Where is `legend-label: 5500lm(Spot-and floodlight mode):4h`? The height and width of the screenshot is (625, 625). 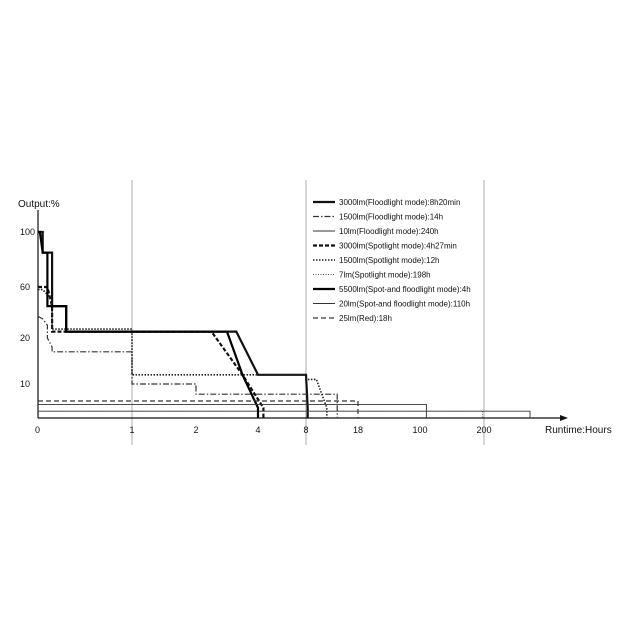
legend-label: 5500lm(Spot-and floodlight mode):4h is located at coordinates (405, 289).